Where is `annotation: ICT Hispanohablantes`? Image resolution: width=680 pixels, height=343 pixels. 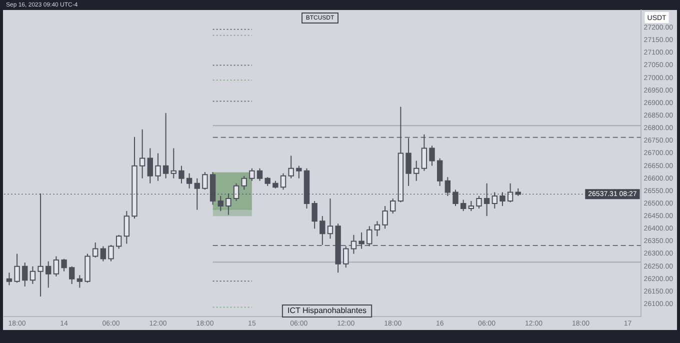 annotation: ICT Hispanohablantes is located at coordinates (327, 311).